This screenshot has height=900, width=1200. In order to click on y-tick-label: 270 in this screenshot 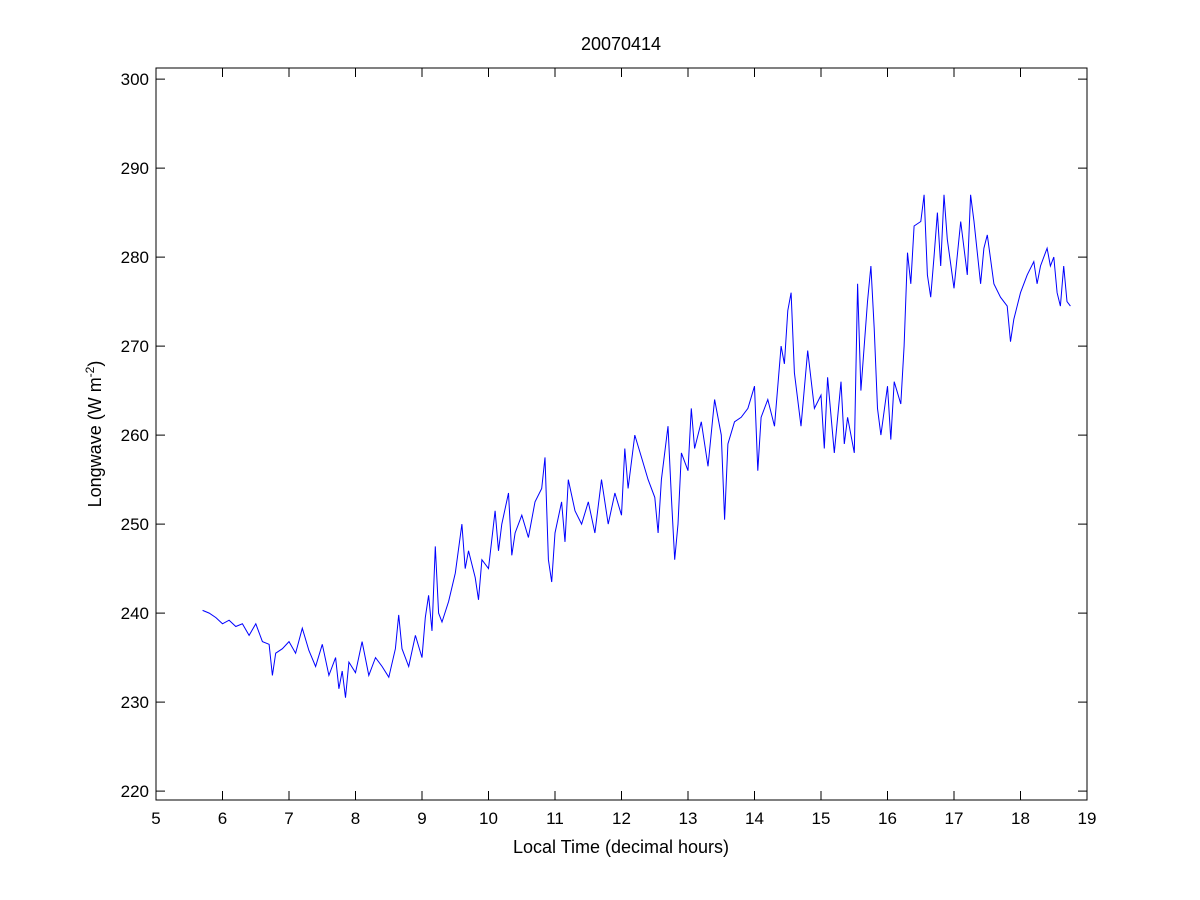, I will do `click(135, 346)`.